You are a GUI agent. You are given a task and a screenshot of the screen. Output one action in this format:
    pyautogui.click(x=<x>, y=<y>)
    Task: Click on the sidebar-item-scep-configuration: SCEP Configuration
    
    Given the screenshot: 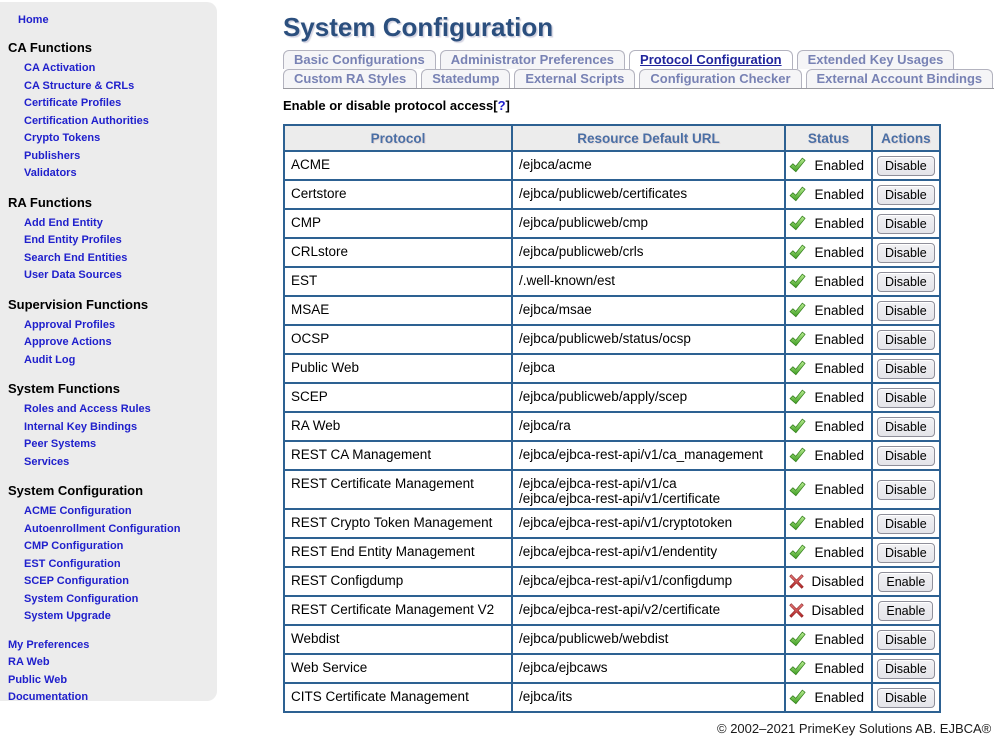 What is the action you would take?
    pyautogui.click(x=76, y=581)
    